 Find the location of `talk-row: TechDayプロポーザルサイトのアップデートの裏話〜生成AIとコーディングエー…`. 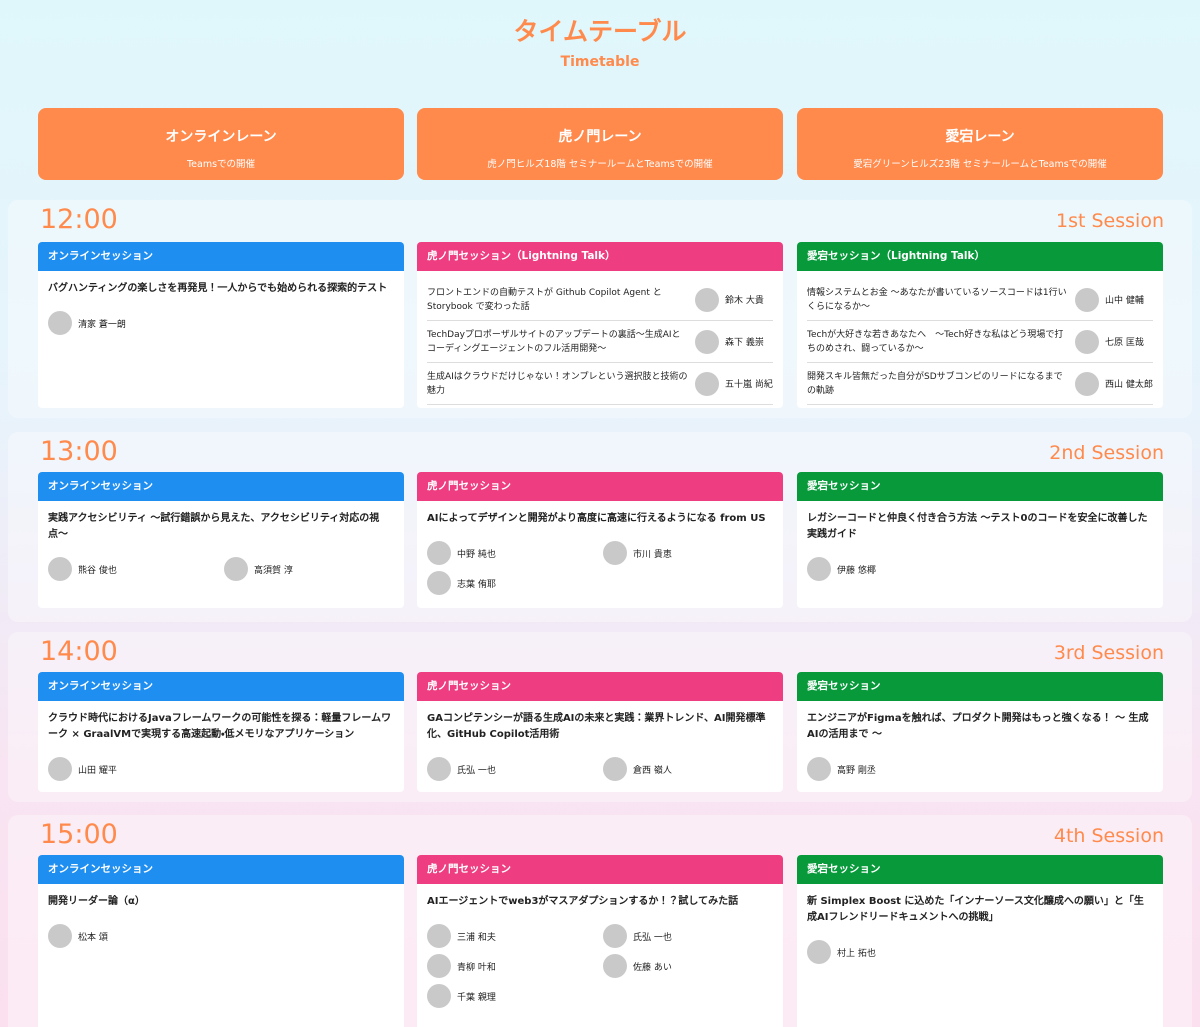

talk-row: TechDayプロポーザルサイトのアップデートの裏話〜生成AIとコーディングエー… is located at coordinates (600, 342).